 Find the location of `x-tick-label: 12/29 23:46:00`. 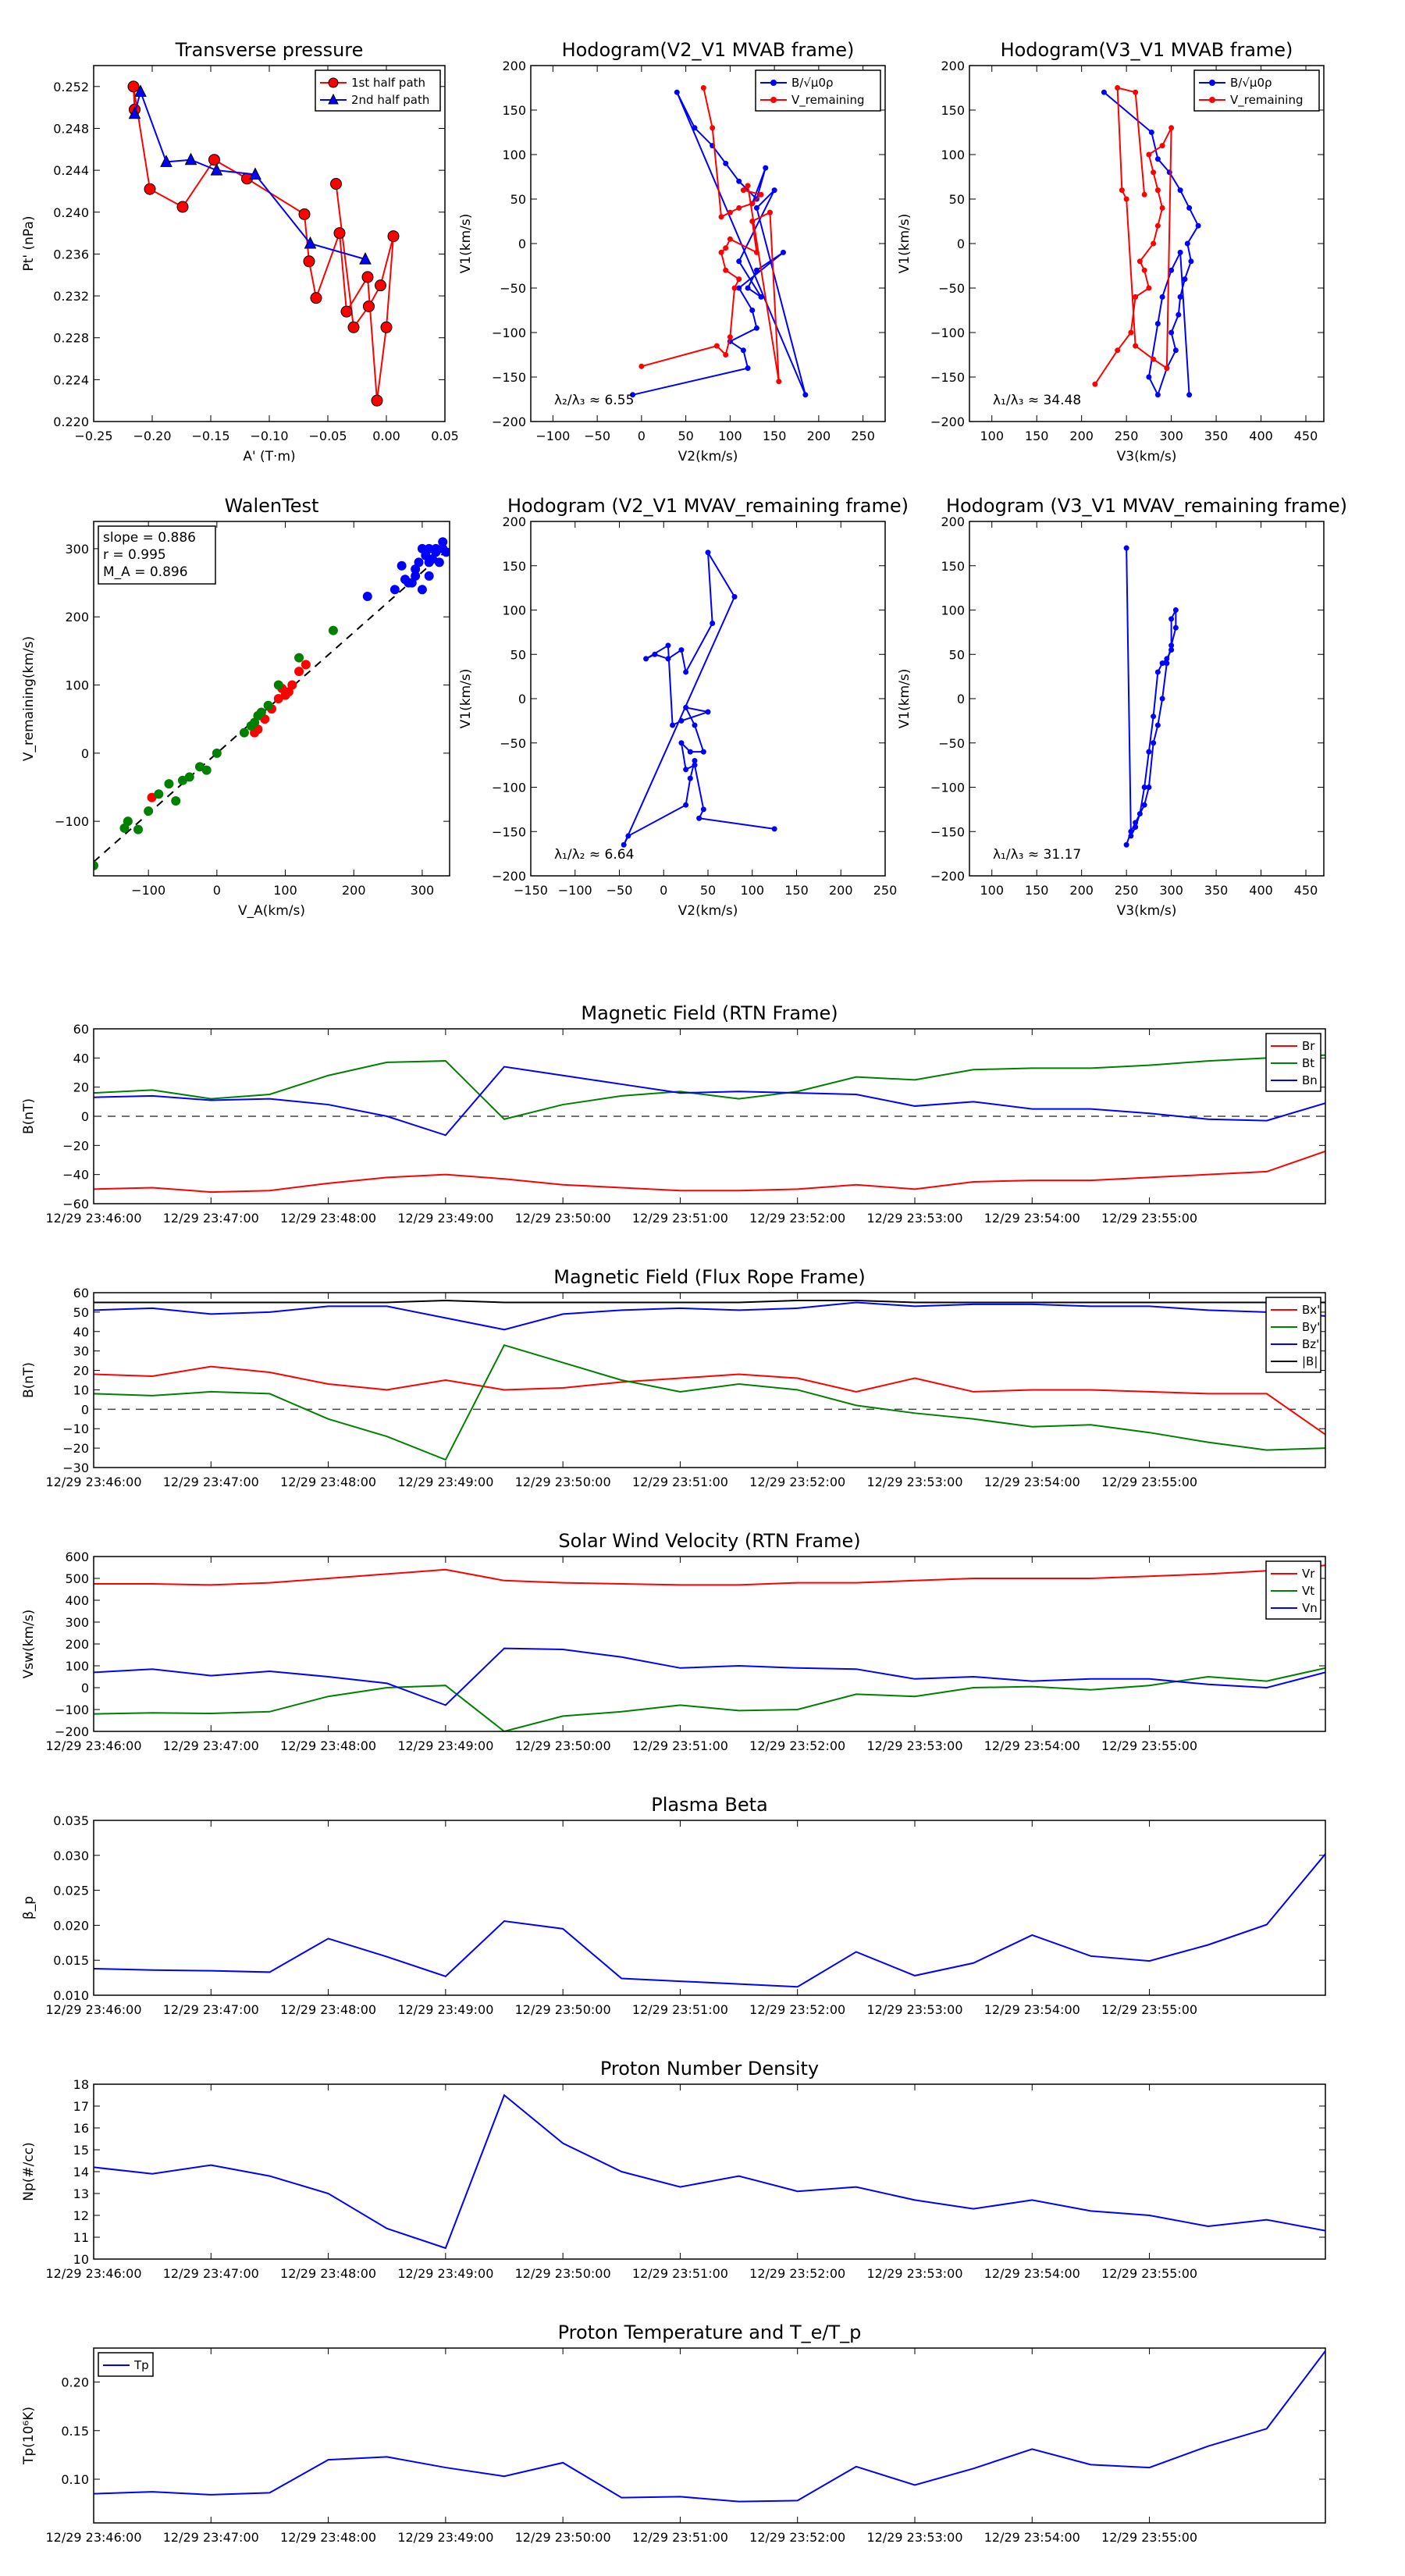

x-tick-label: 12/29 23:46:00 is located at coordinates (93, 1482).